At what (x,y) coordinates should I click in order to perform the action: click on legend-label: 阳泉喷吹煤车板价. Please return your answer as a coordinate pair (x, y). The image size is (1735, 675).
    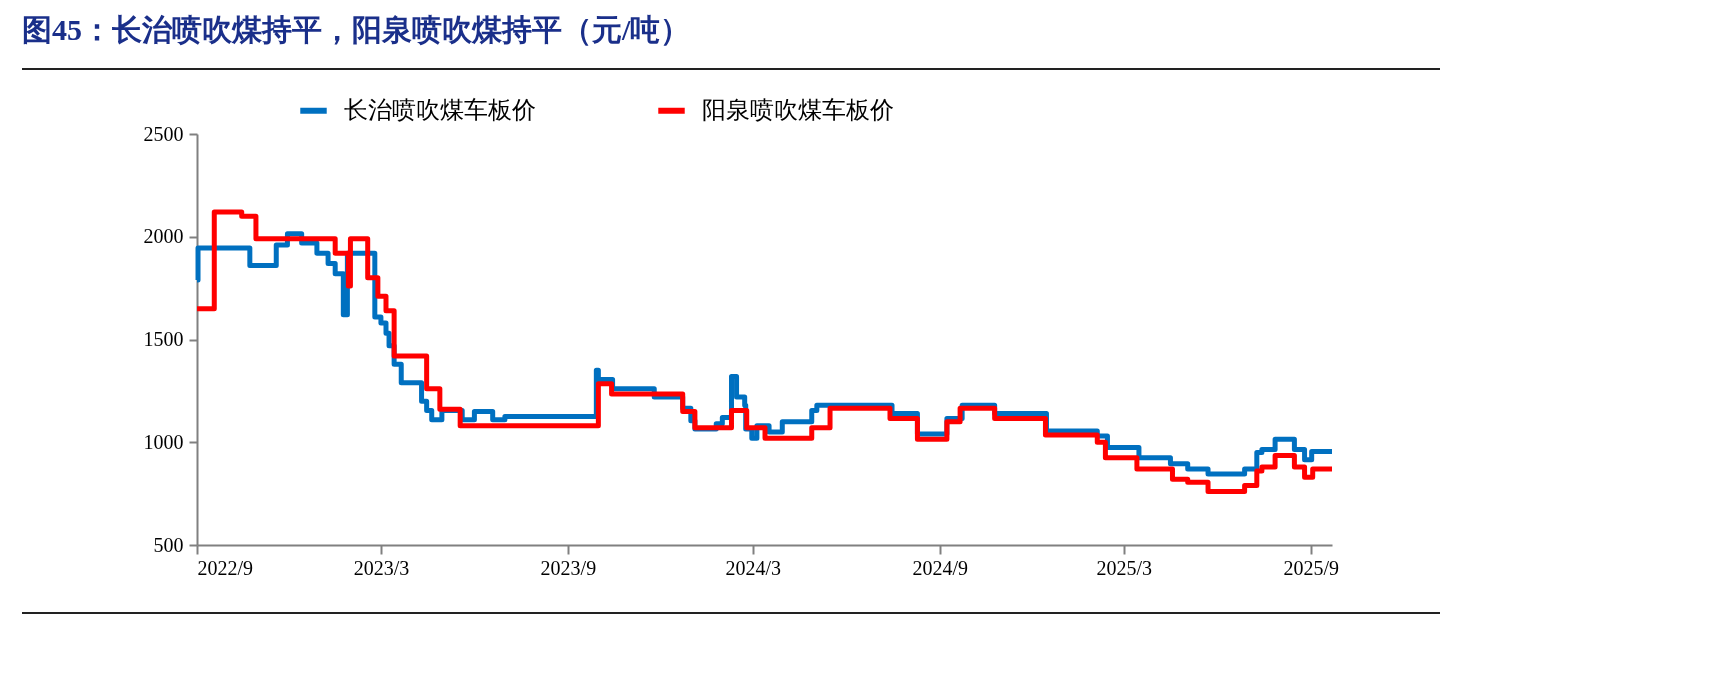
    Looking at the image, I should click on (798, 109).